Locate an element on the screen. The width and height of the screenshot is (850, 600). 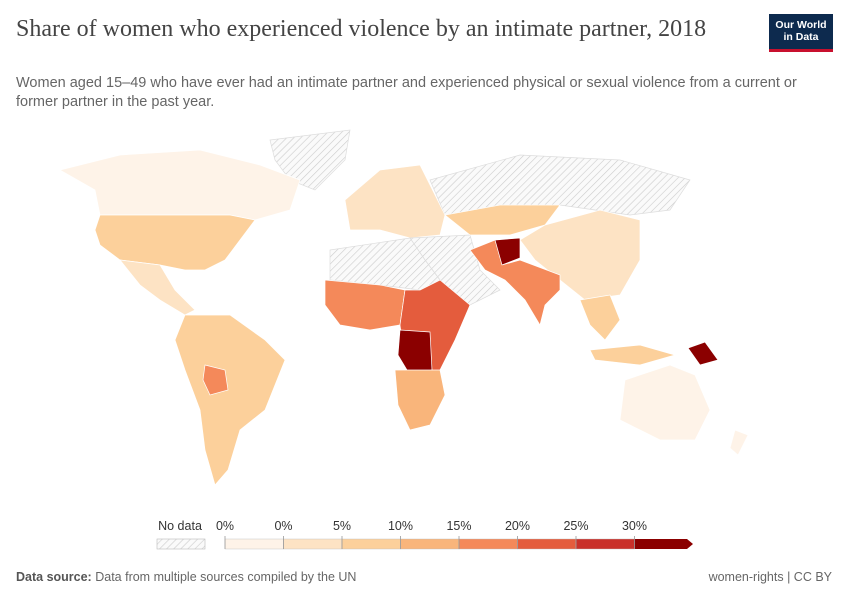
logo-line: in Data is located at coordinates (801, 37).